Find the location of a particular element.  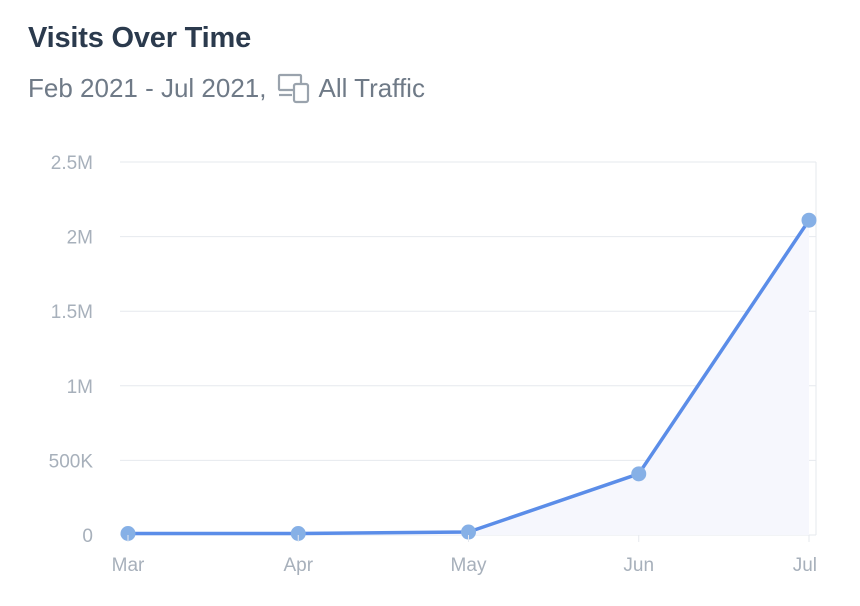

chart-subtitle: Feb 2021 - Jul 2021, All Traffic is located at coordinates (226, 88).